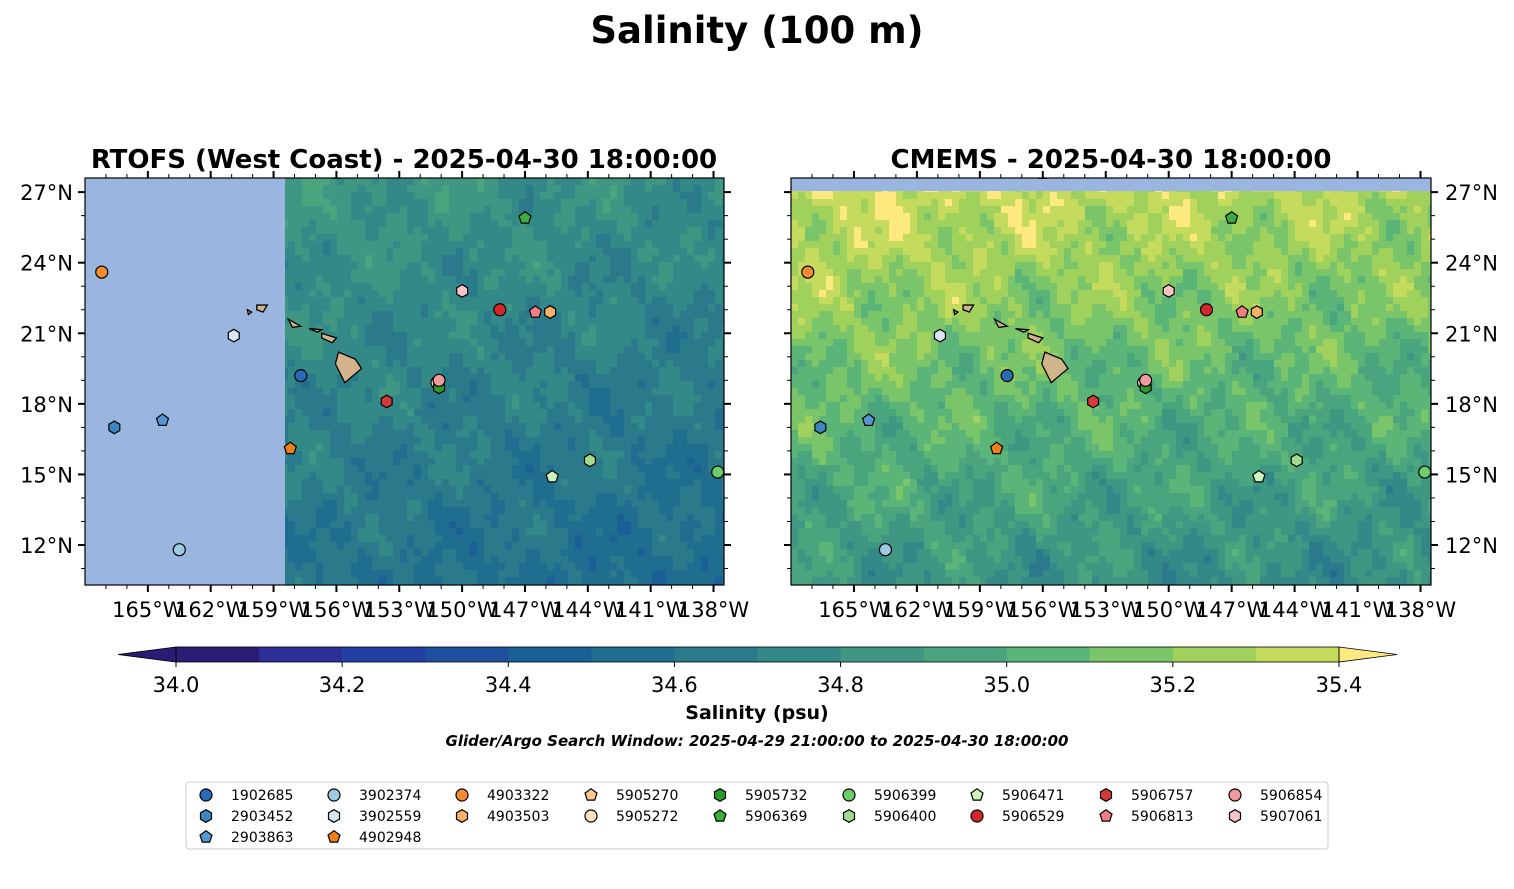 This screenshot has height=889, width=1514. What do you see at coordinates (631, 817) in the screenshot?
I see `legend-item-5905272: 5905272` at bounding box center [631, 817].